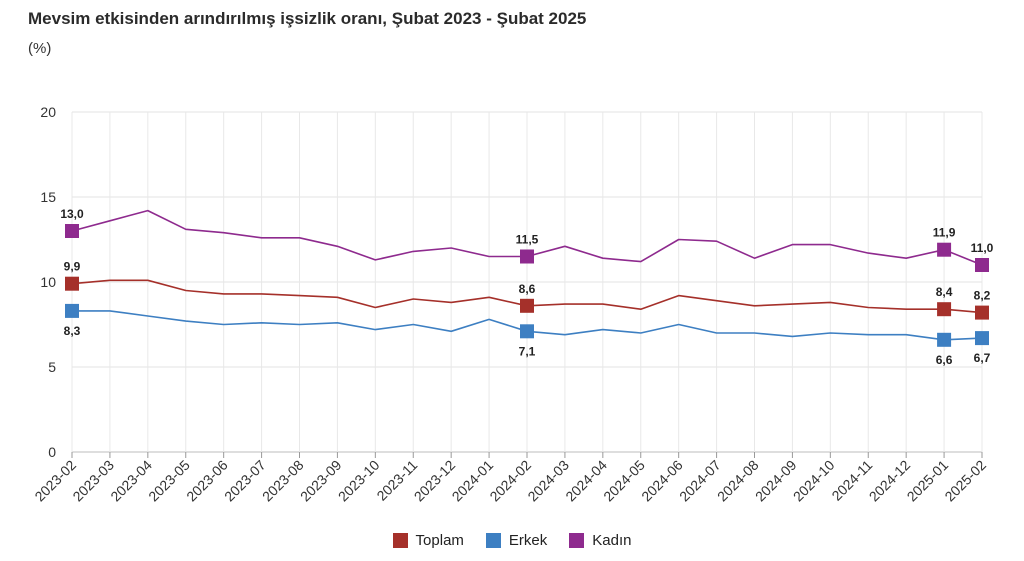 This screenshot has width=1024, height=561. I want to click on x-tick-label: 2023-02, so click(55, 481).